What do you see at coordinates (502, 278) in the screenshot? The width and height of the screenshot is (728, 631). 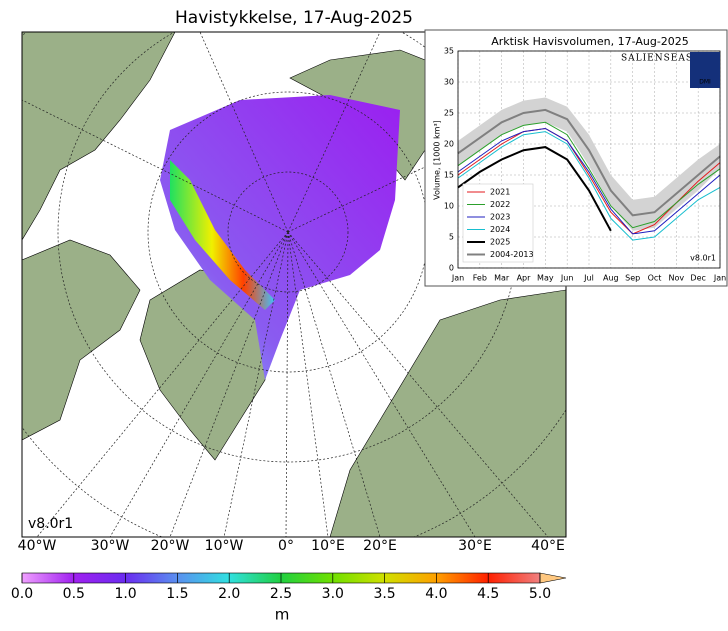 I see `x-tick-label: Mar` at bounding box center [502, 278].